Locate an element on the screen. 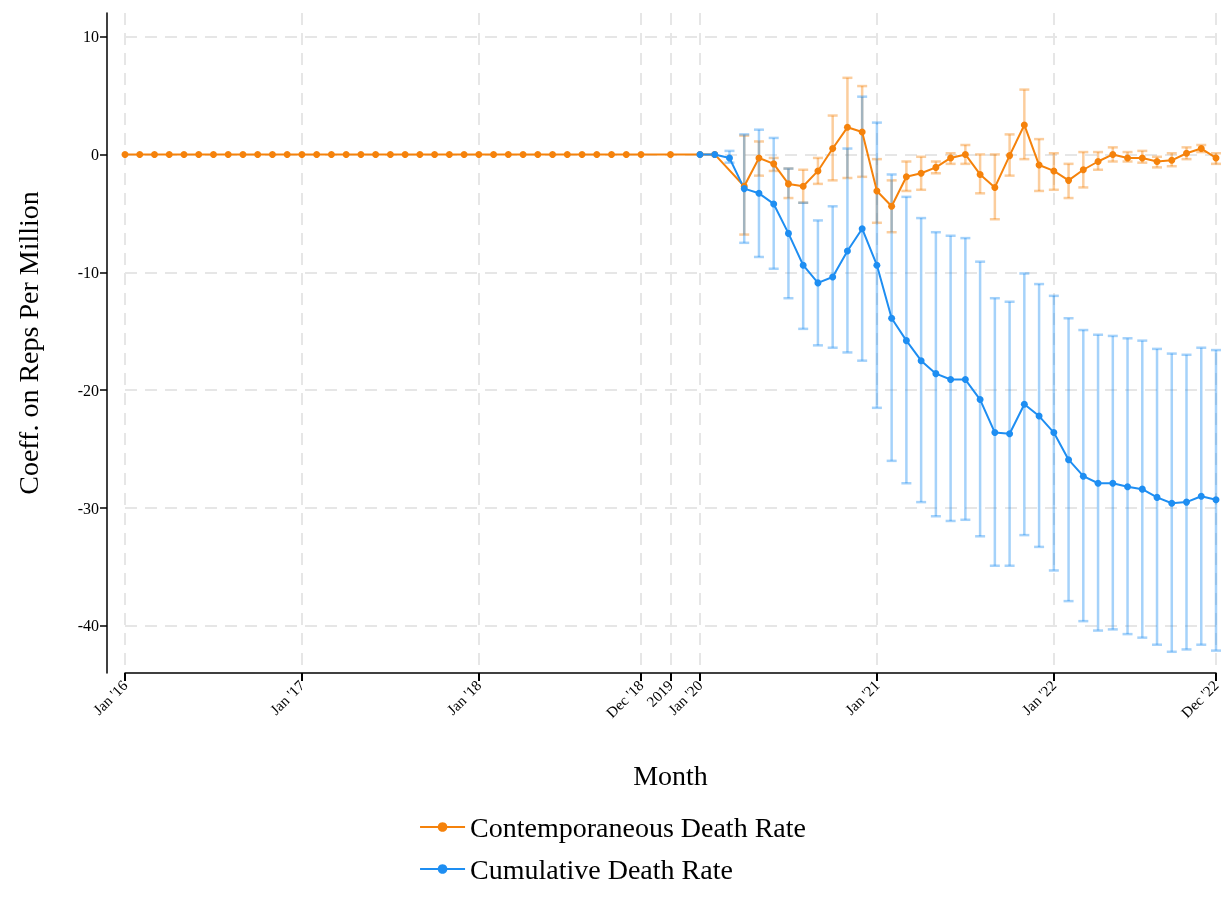  x-tick-label: Jan '18 is located at coordinates (464, 697).